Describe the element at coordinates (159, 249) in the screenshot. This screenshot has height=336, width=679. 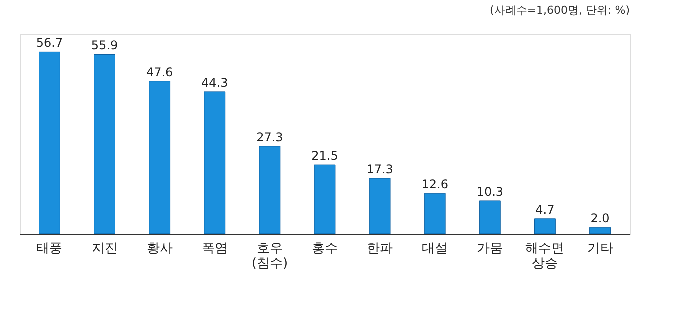
I see `x-tick-label: 황사` at that location.